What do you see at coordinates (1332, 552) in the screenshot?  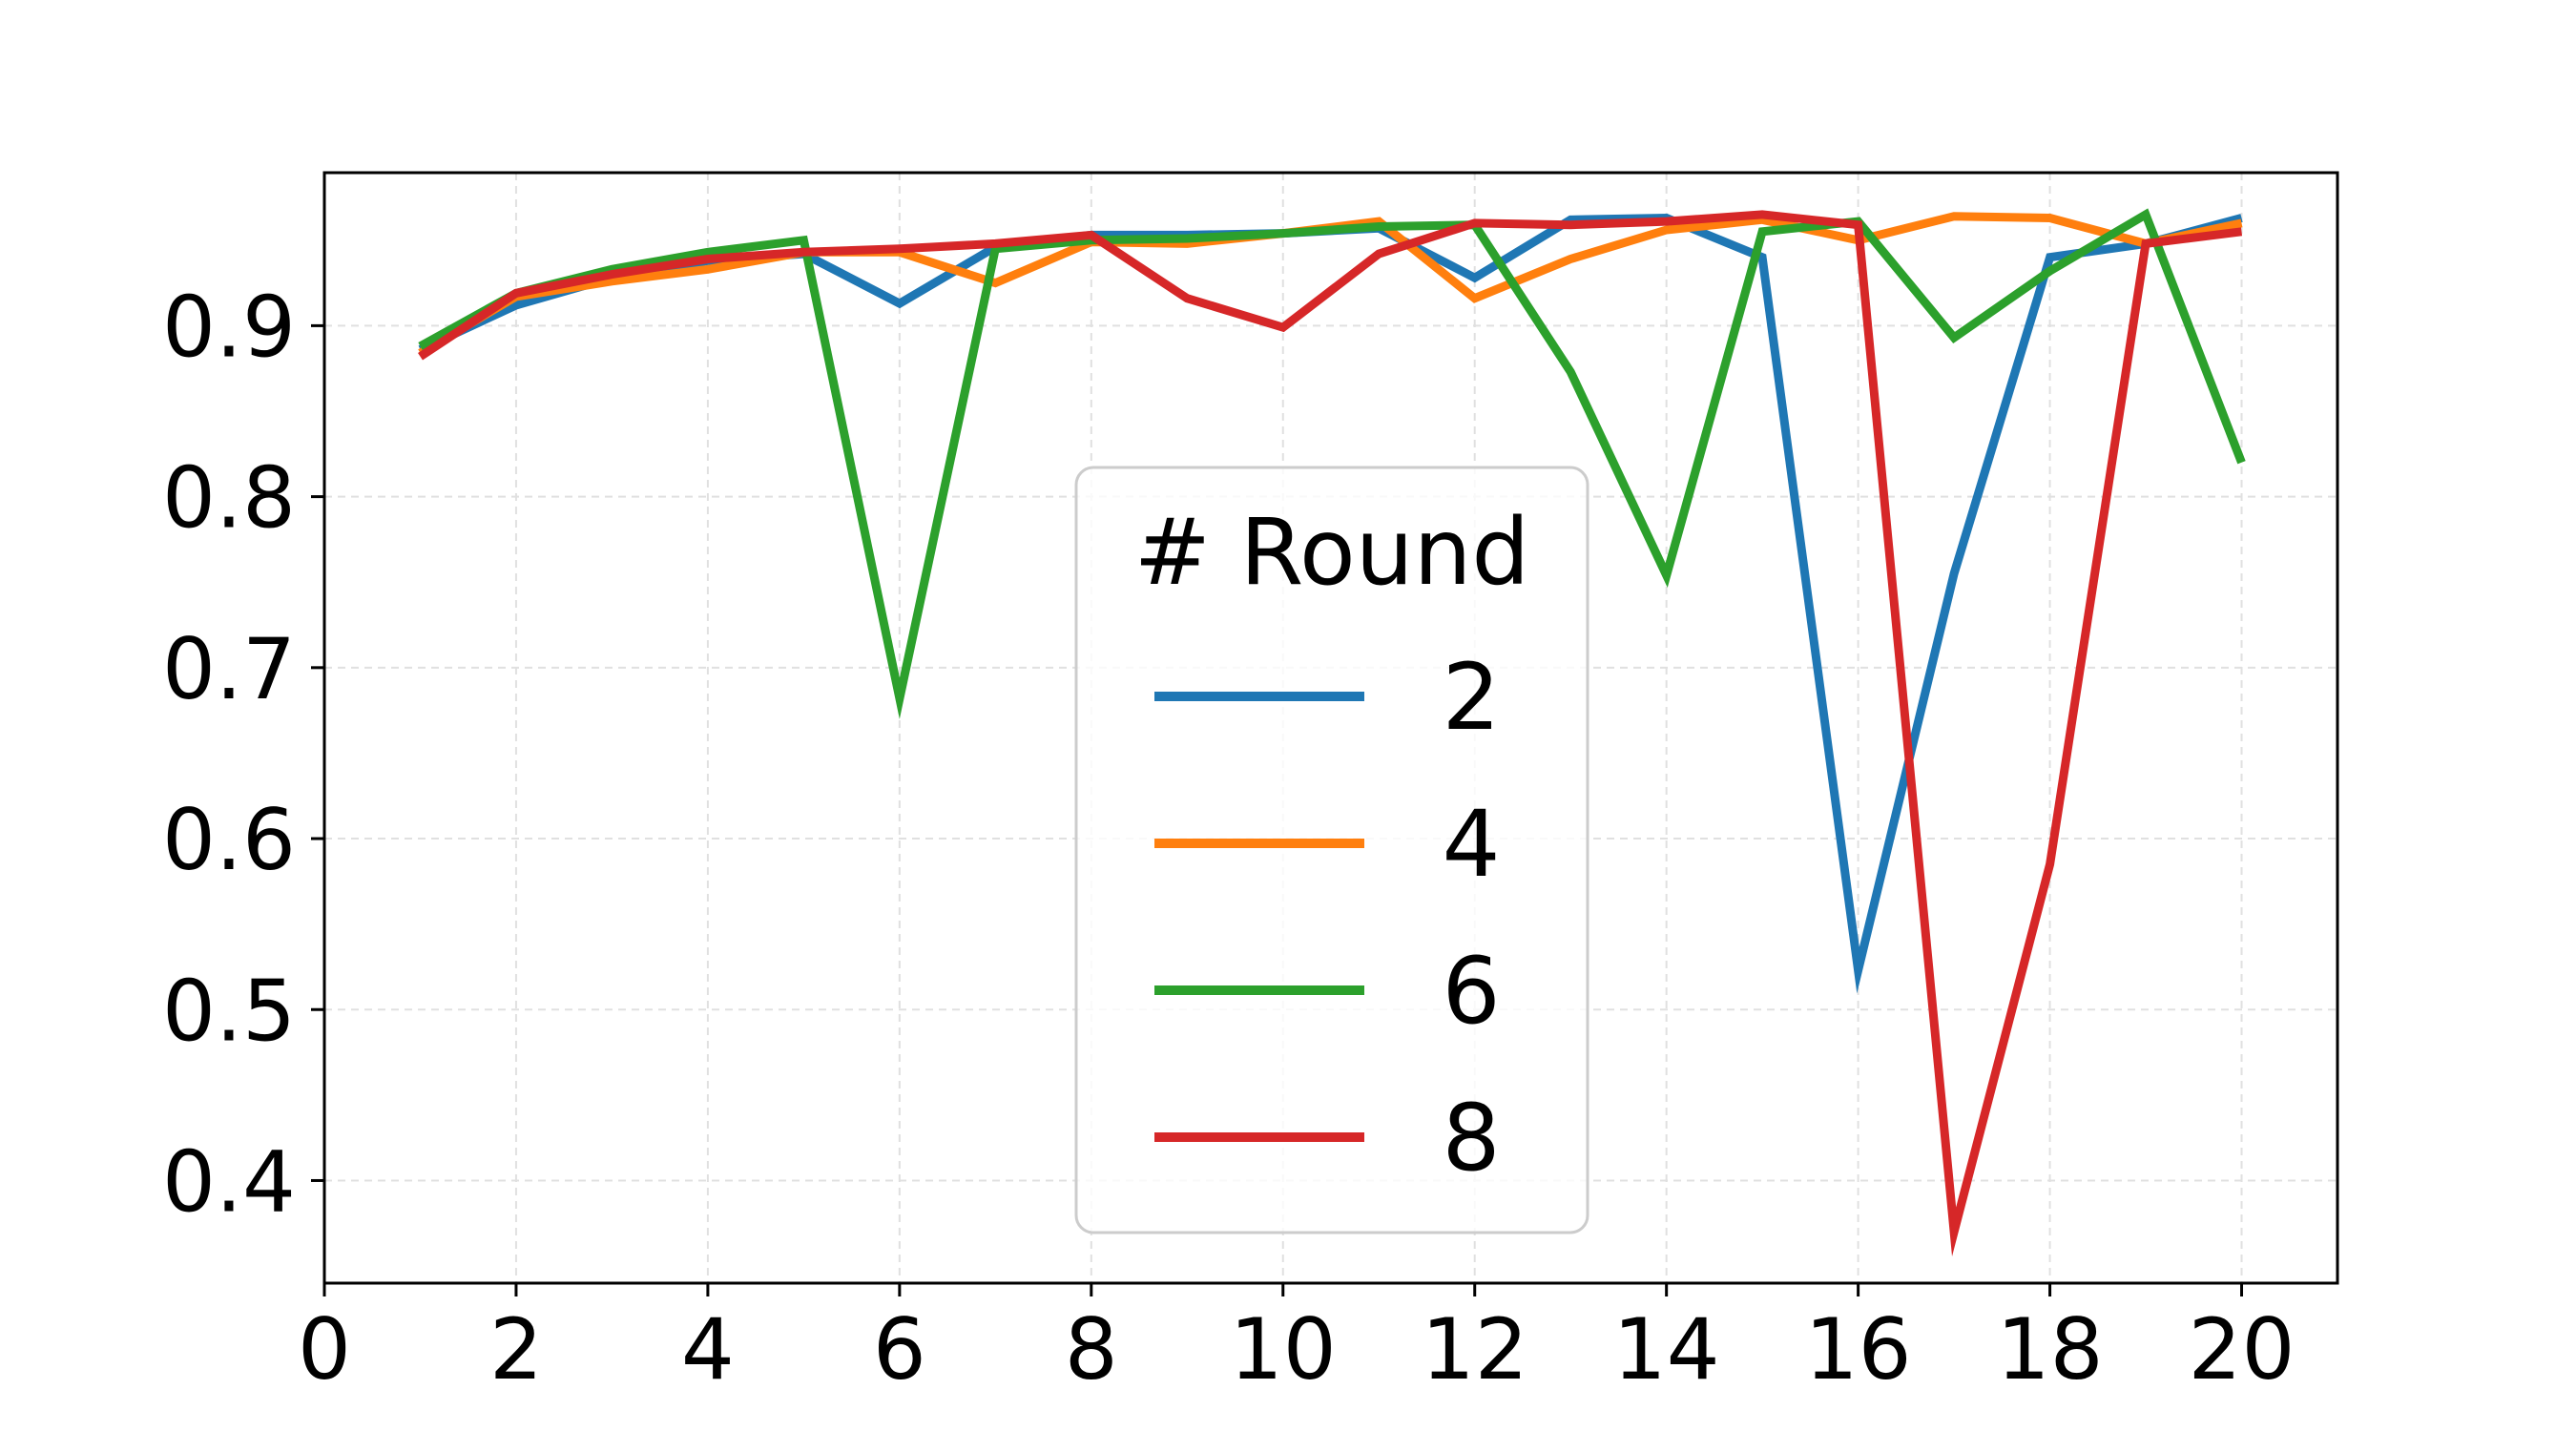 I see `legend-title: # Round` at bounding box center [1332, 552].